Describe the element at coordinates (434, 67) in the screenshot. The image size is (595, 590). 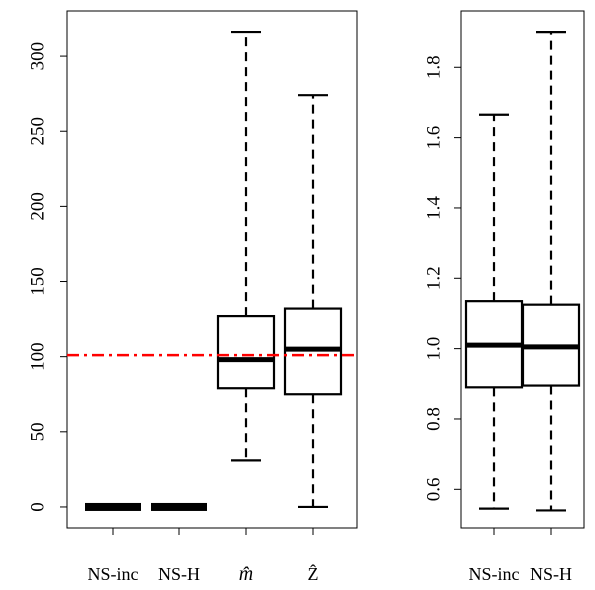
I see `y-tick-label: 1.8` at that location.